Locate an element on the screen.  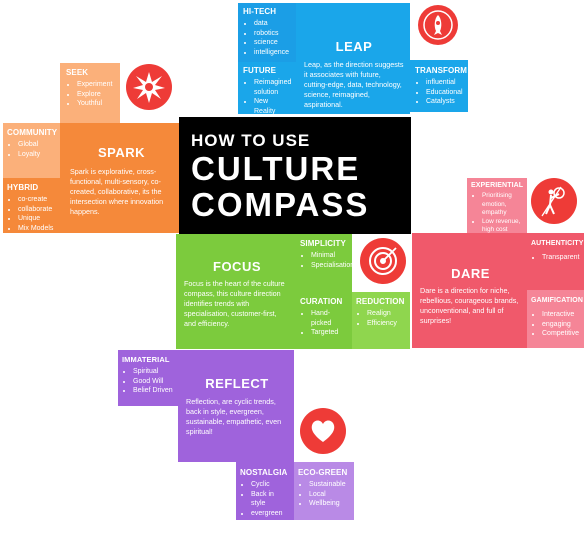
warrior-icon is located at coordinates (554, 201).